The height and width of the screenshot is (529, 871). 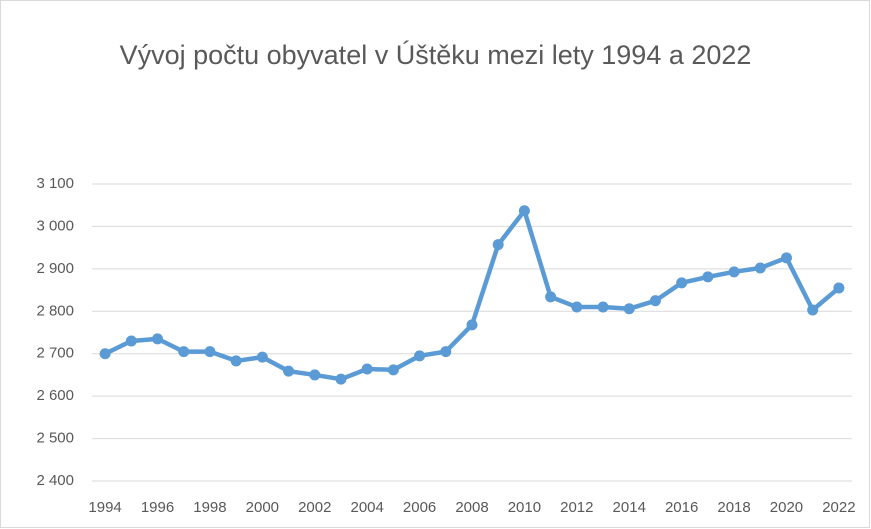 I want to click on x-tick-label: 2018, so click(x=733, y=507).